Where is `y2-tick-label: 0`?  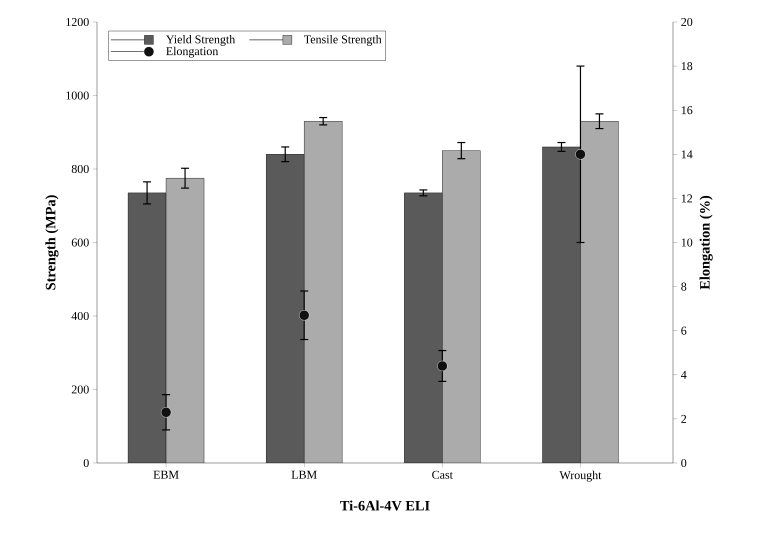 y2-tick-label: 0 is located at coordinates (683, 463).